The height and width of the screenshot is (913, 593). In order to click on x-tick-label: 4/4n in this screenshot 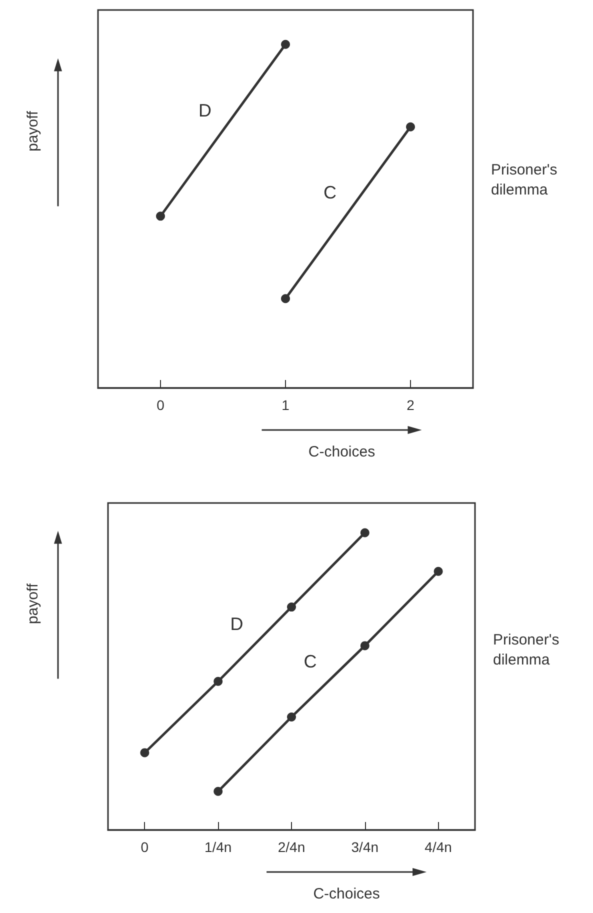, I will do `click(438, 847)`.